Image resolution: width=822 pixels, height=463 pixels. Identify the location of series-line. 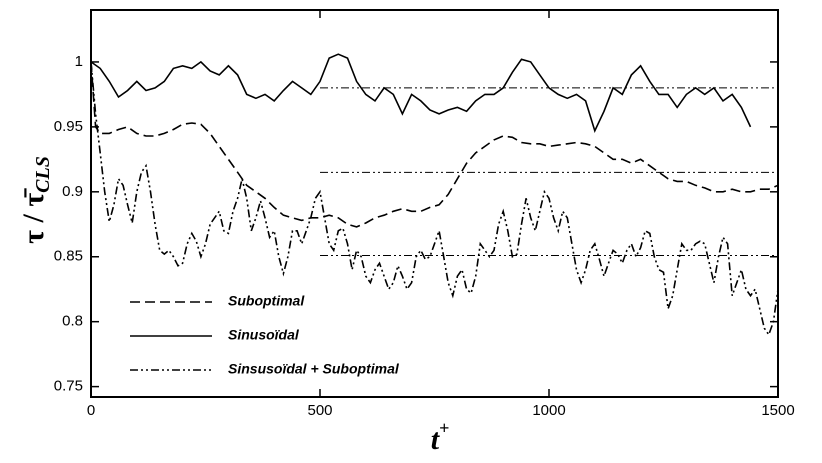
(421, 93).